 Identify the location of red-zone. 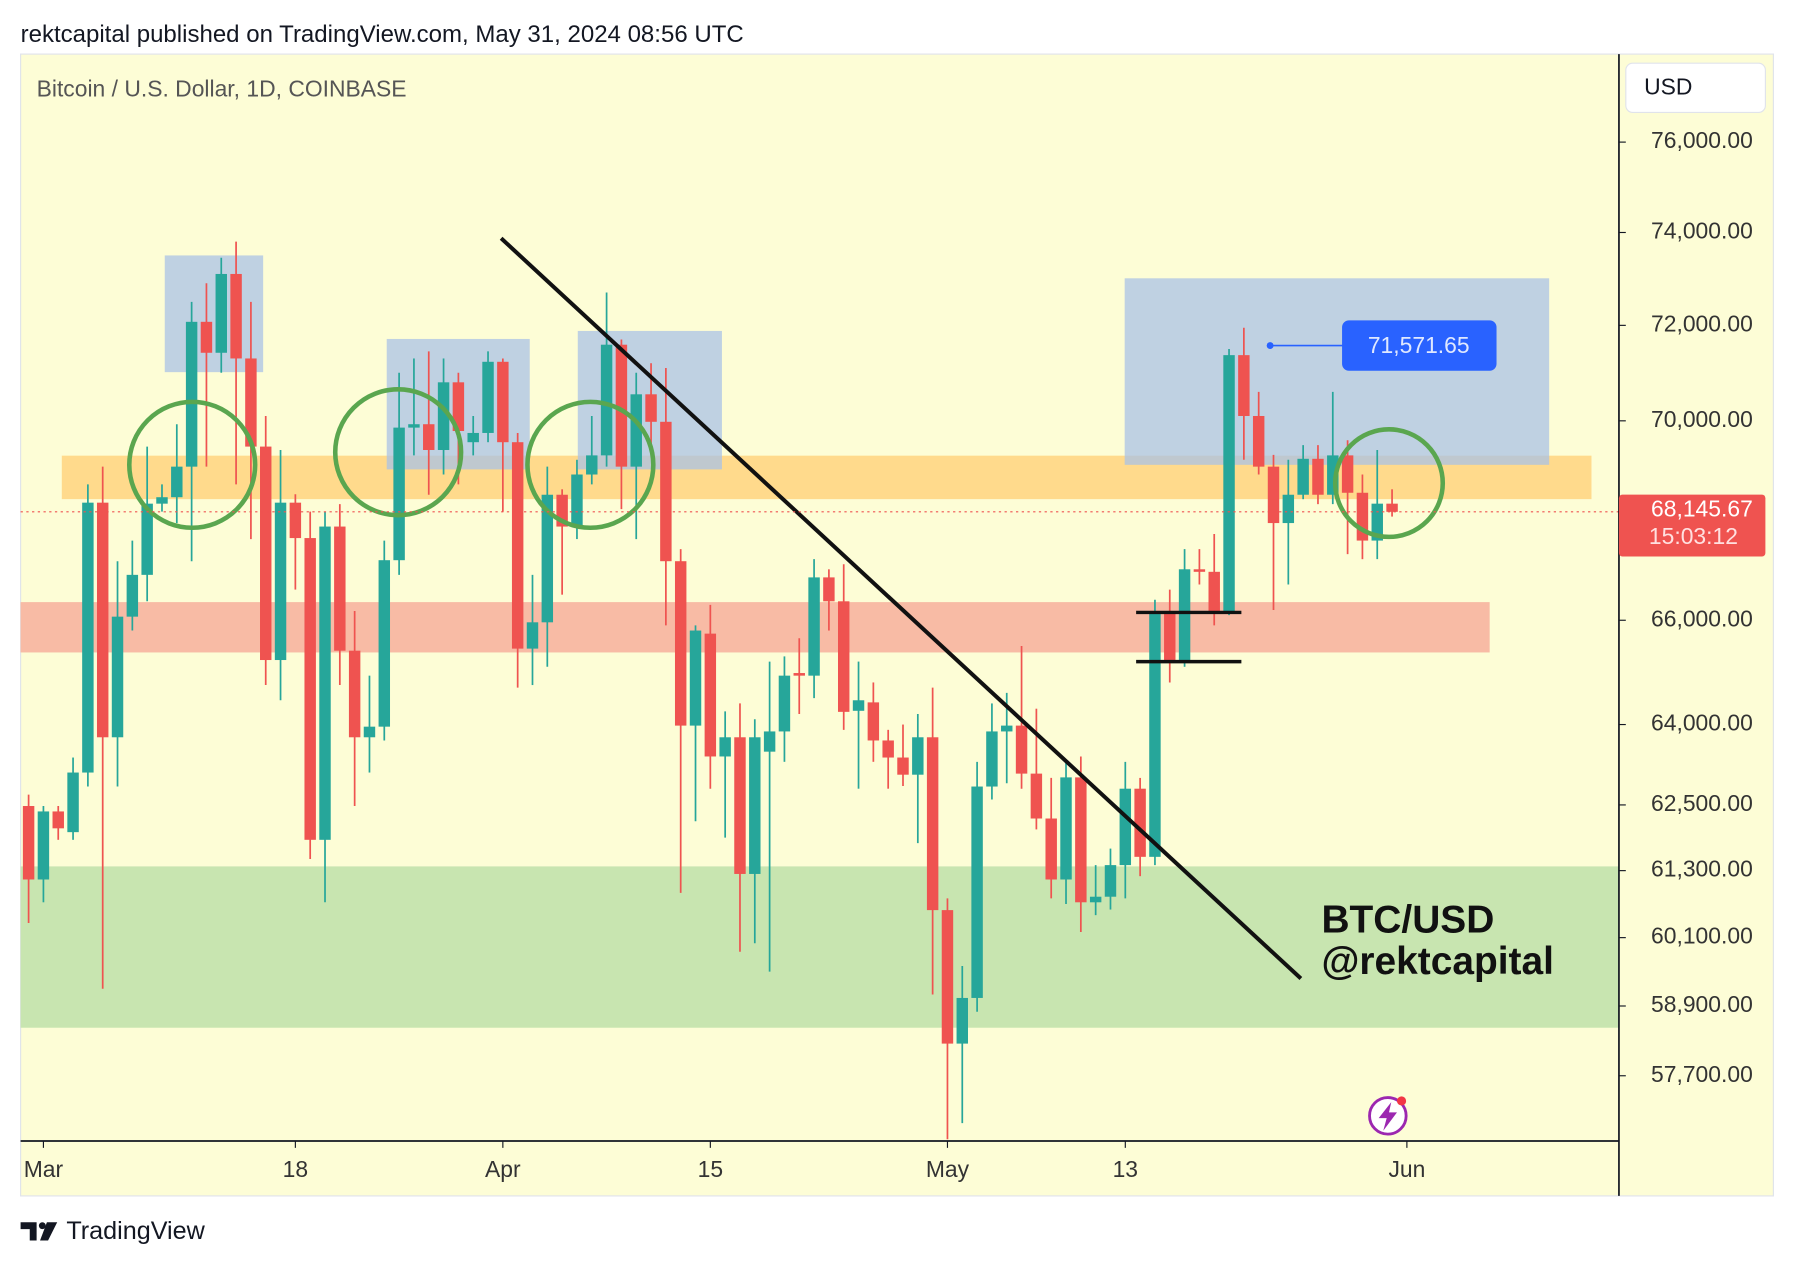
(755, 627).